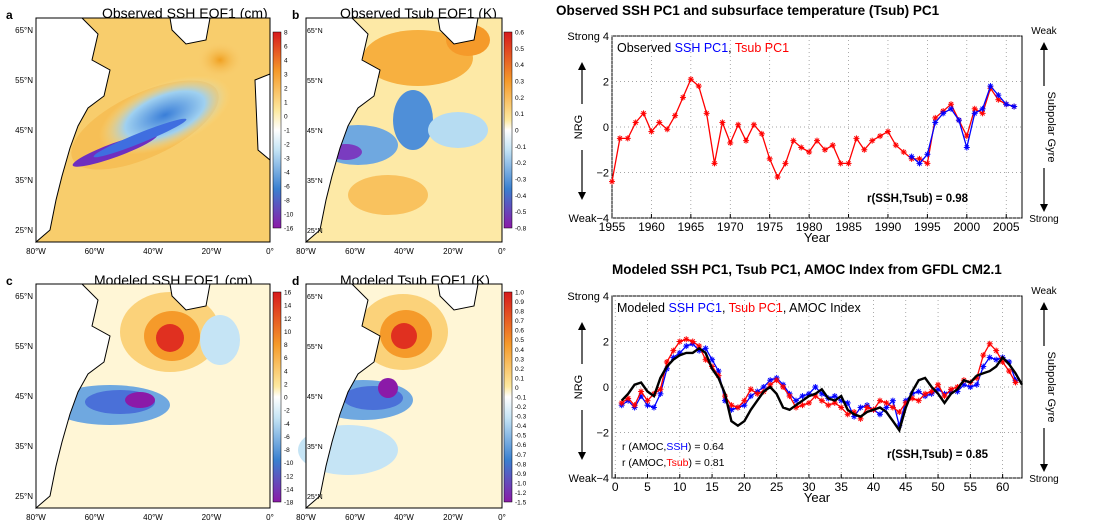  What do you see at coordinates (212, 251) in the screenshot?
I see `lon-label: 20°W` at bounding box center [212, 251].